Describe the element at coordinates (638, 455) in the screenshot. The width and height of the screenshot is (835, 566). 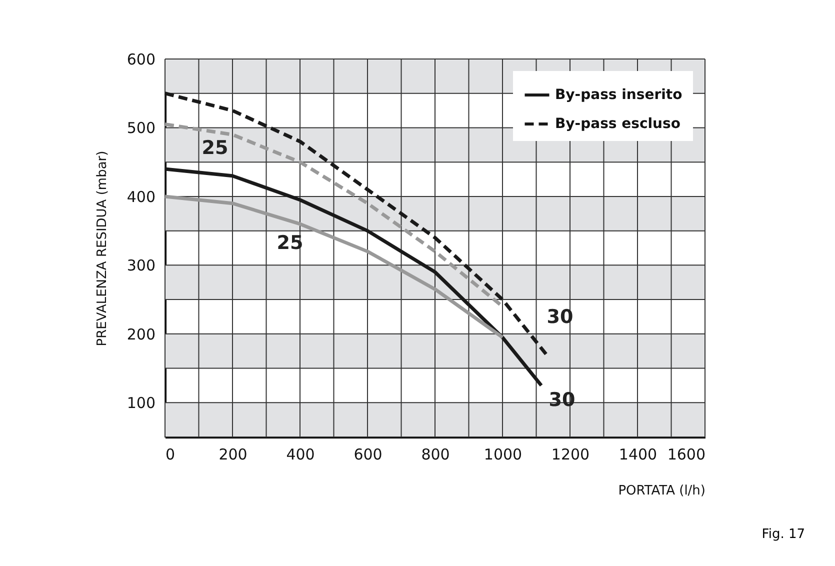
I see `x-tick-label: 1400` at that location.